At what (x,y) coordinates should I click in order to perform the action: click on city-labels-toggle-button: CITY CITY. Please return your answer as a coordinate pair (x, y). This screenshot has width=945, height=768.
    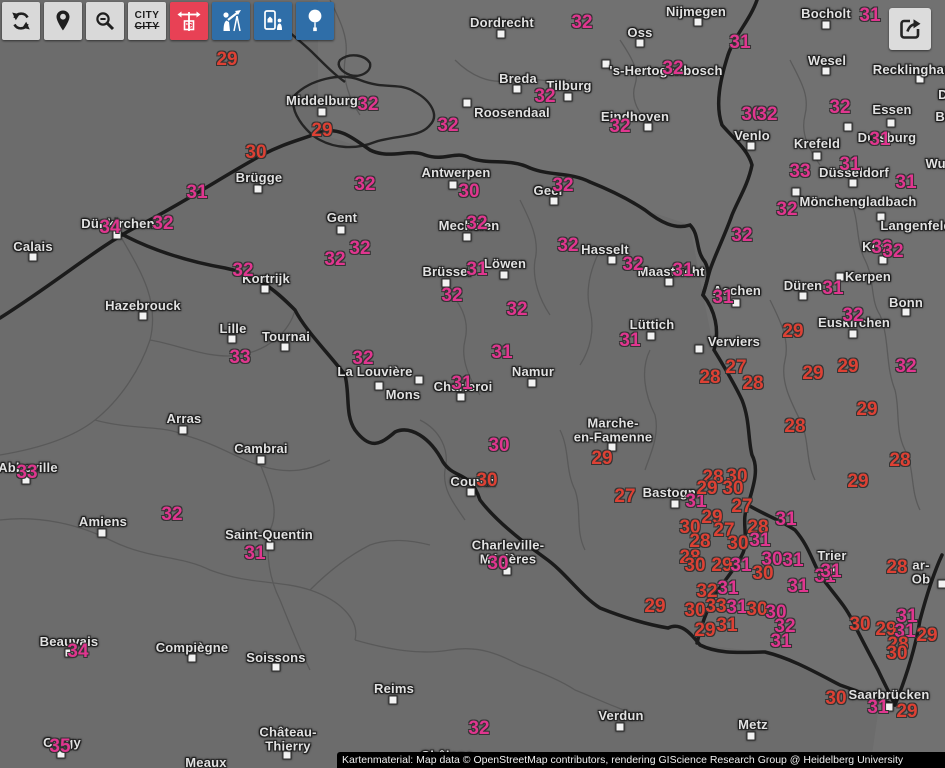
    Looking at the image, I should click on (147, 21).